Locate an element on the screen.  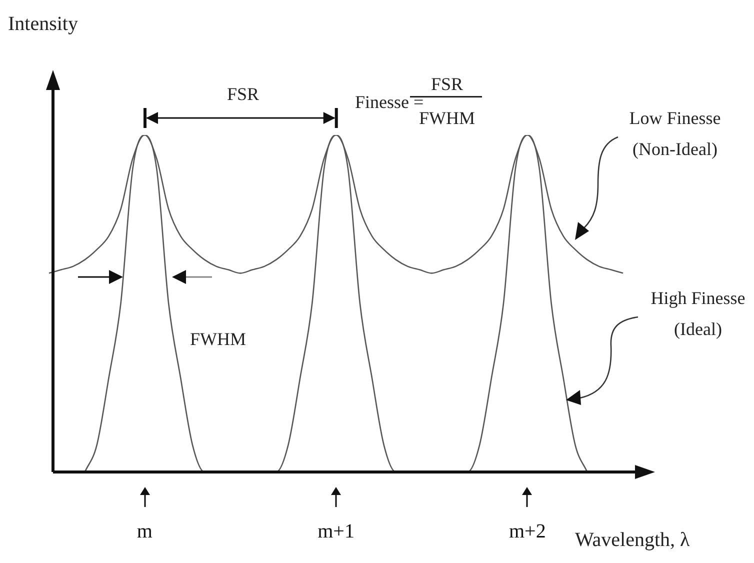
x-tick-label: m is located at coordinates (144, 531).